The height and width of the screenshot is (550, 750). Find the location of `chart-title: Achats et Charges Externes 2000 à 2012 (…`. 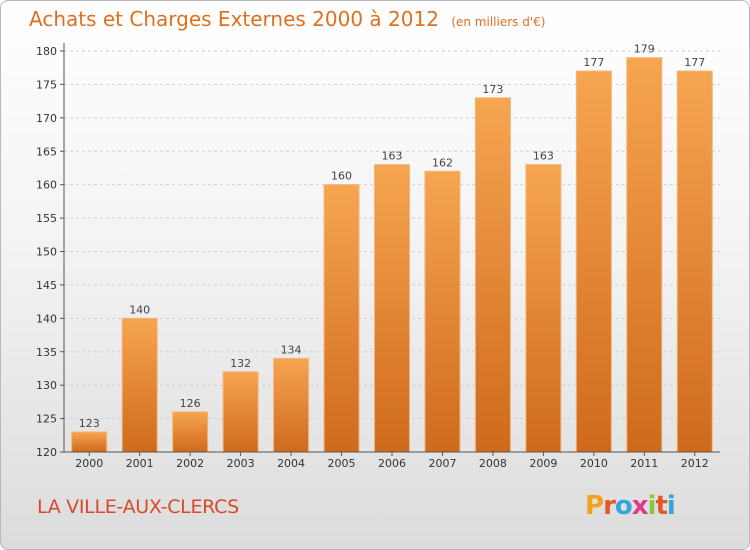

chart-title: Achats et Charges Externes 2000 à 2012 (… is located at coordinates (287, 19).